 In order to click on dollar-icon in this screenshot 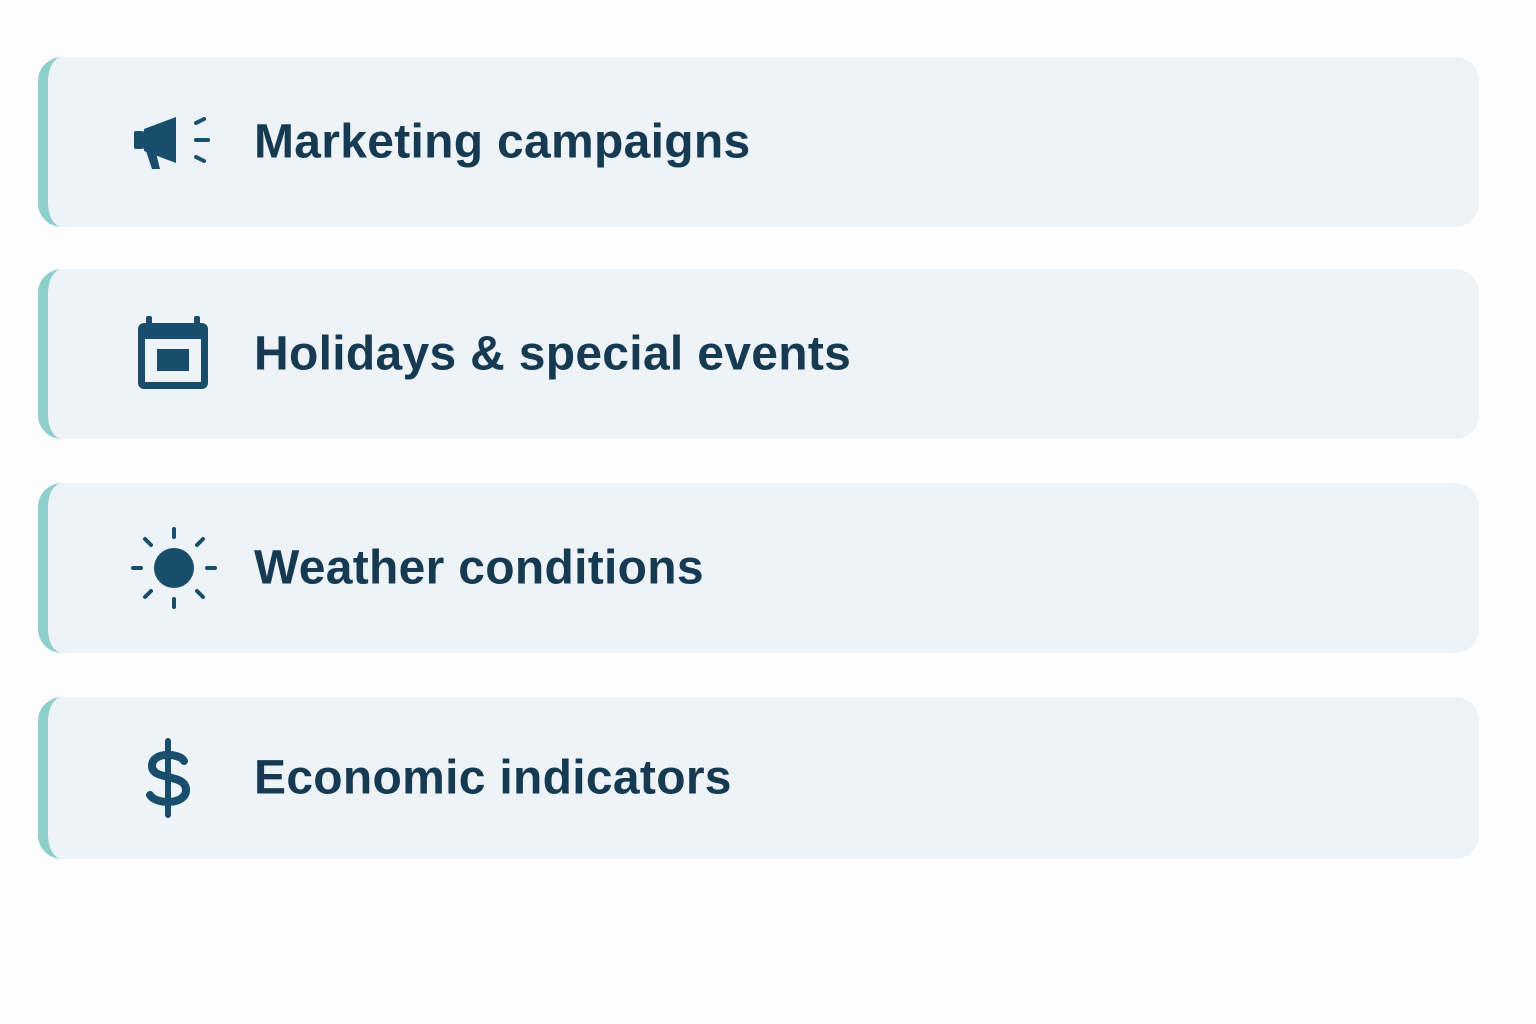, I will do `click(168, 778)`.